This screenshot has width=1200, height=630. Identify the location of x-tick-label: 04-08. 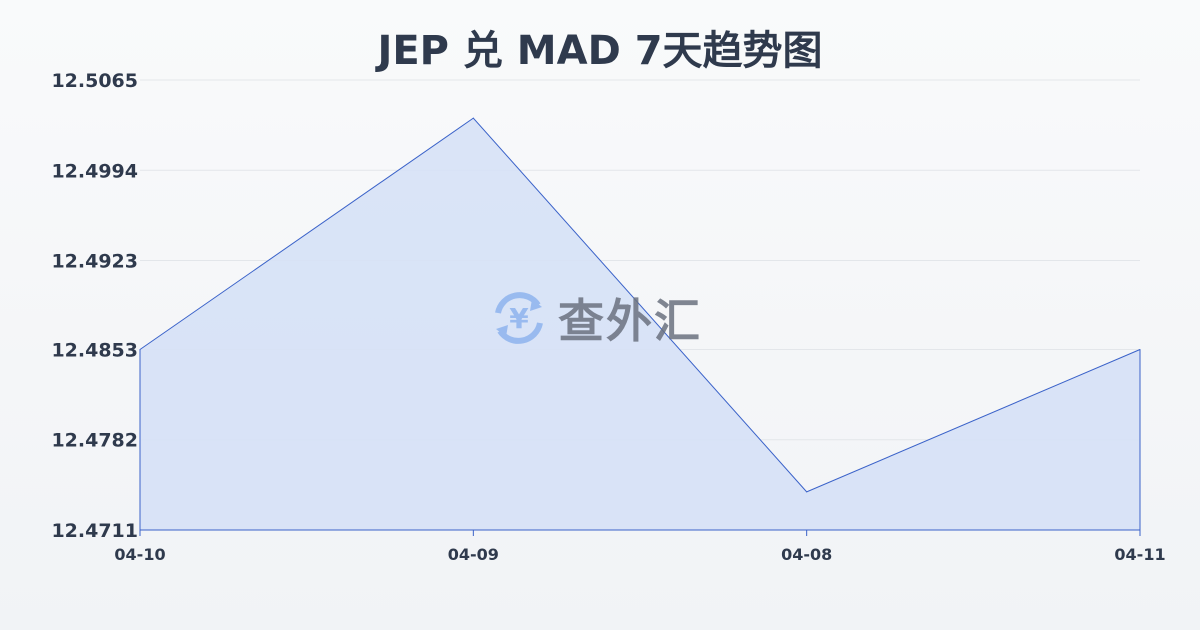
(806, 554).